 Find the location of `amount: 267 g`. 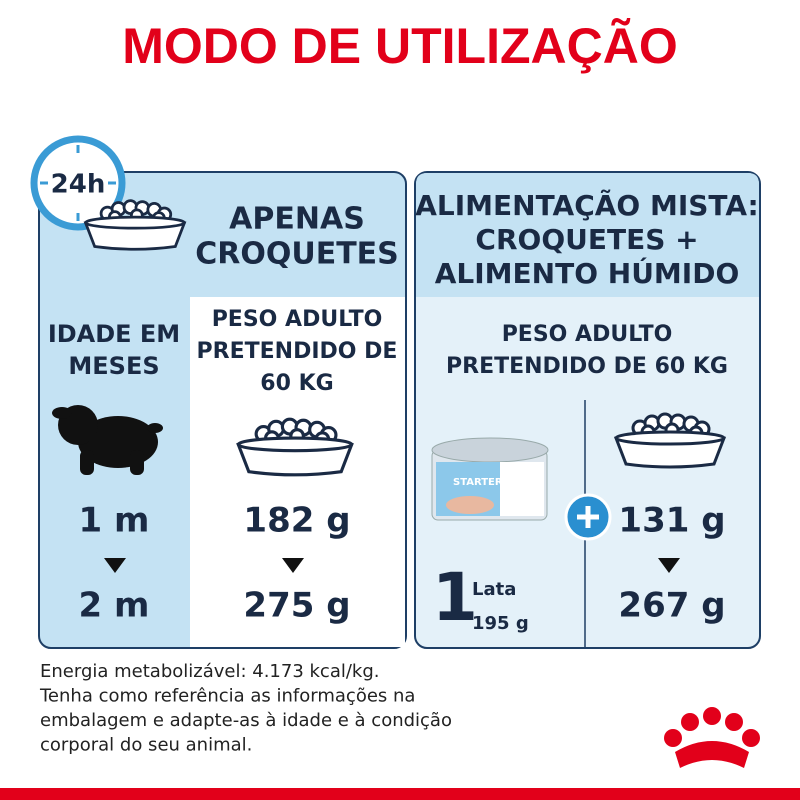

amount: 267 g is located at coordinates (671, 606).